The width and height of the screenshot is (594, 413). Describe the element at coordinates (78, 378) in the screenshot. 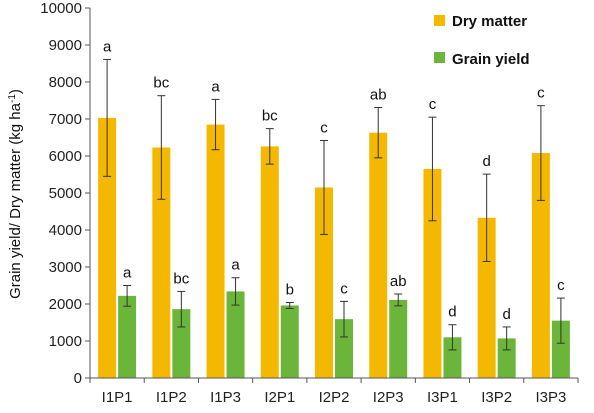

I see `y-tick-label: 0` at that location.